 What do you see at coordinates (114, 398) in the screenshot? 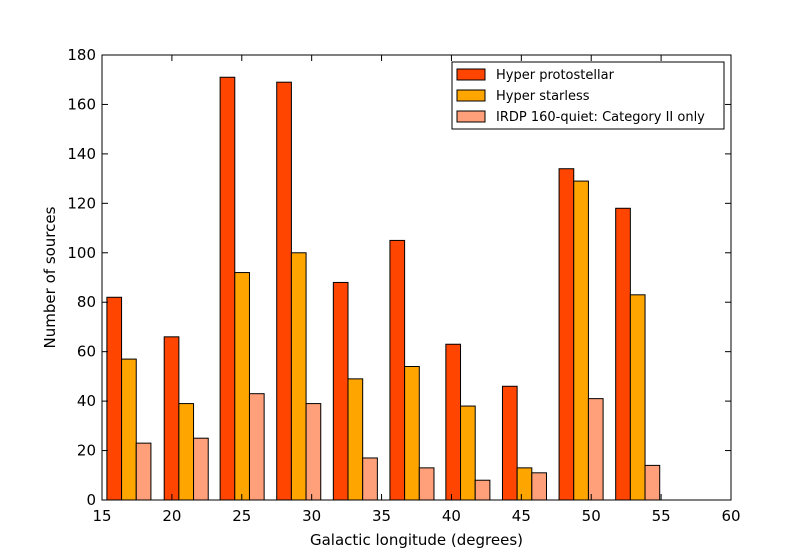
I see `bar-series1-bin1` at bounding box center [114, 398].